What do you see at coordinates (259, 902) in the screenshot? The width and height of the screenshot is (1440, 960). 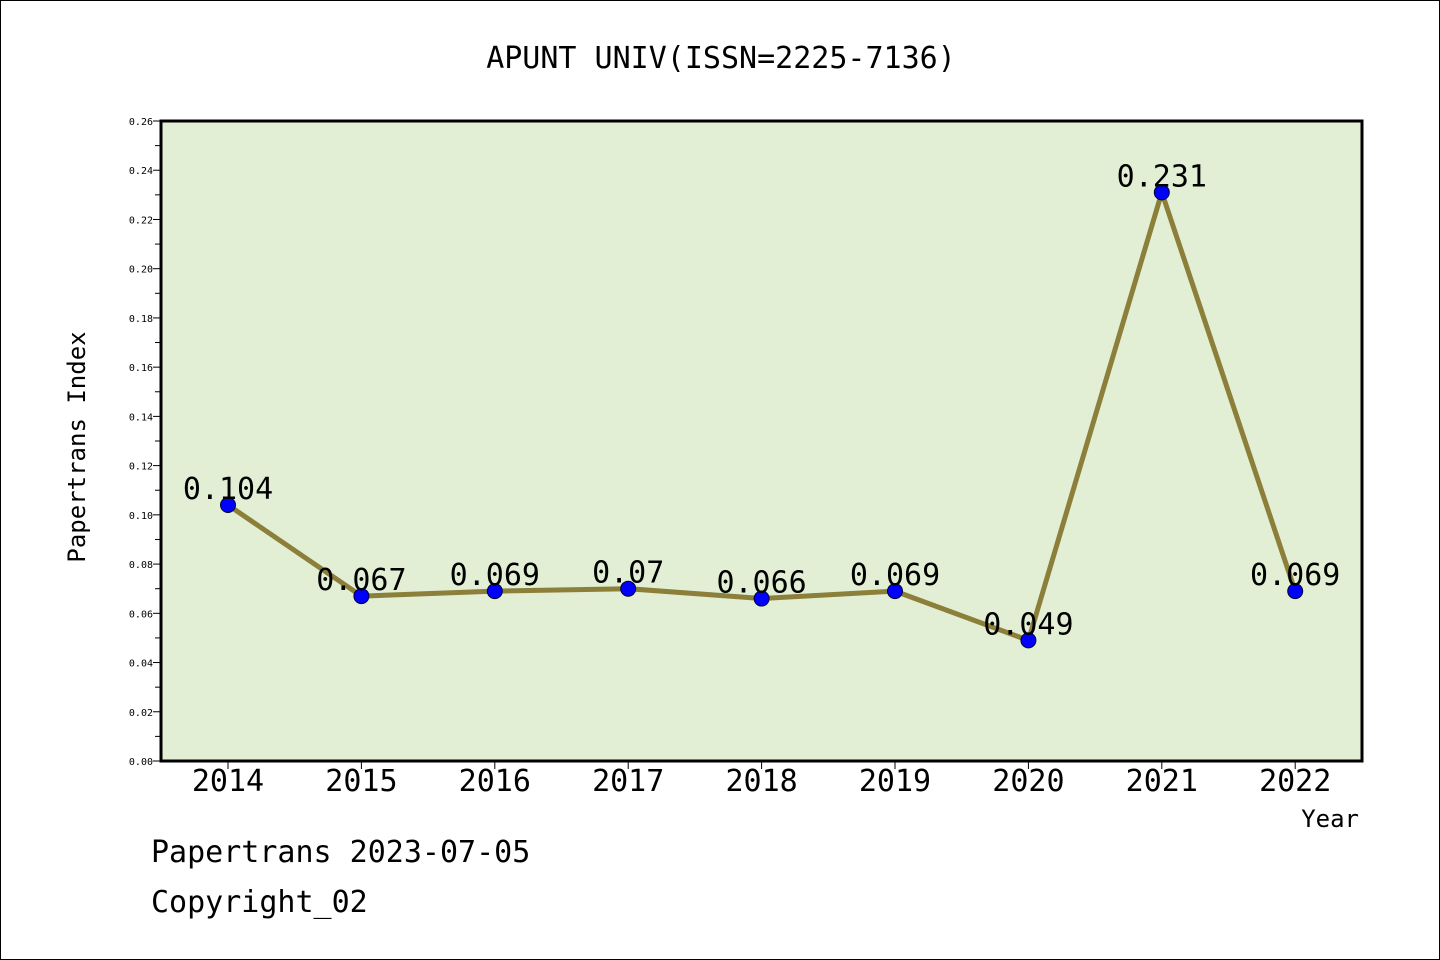 I see `copyright-text: Copyright_02` at bounding box center [259, 902].